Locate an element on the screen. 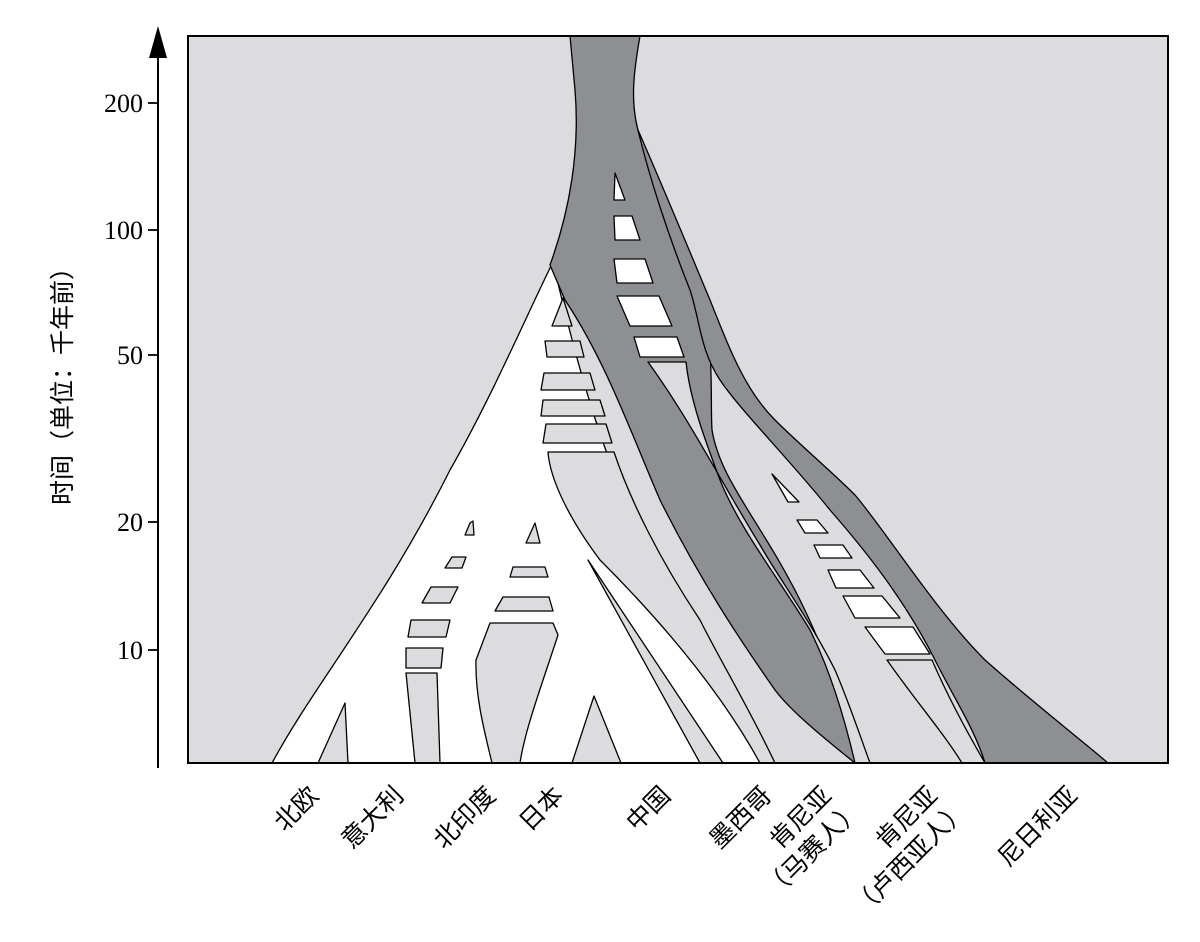  trunk-pulses is located at coordinates (576, 370).